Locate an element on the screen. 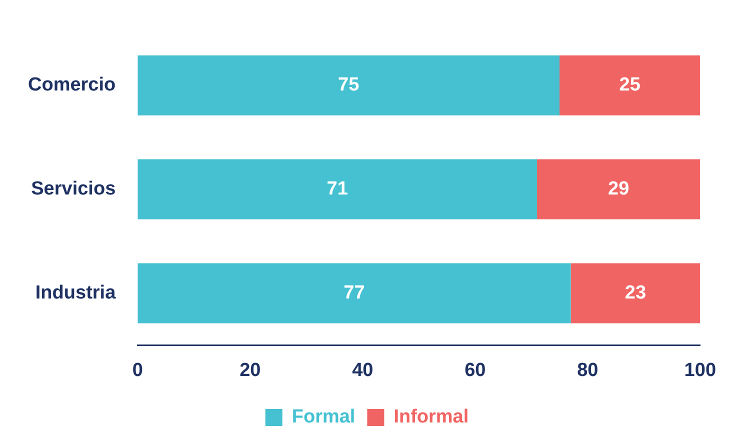 The height and width of the screenshot is (441, 730). x-tick-label: 40 is located at coordinates (363, 370).